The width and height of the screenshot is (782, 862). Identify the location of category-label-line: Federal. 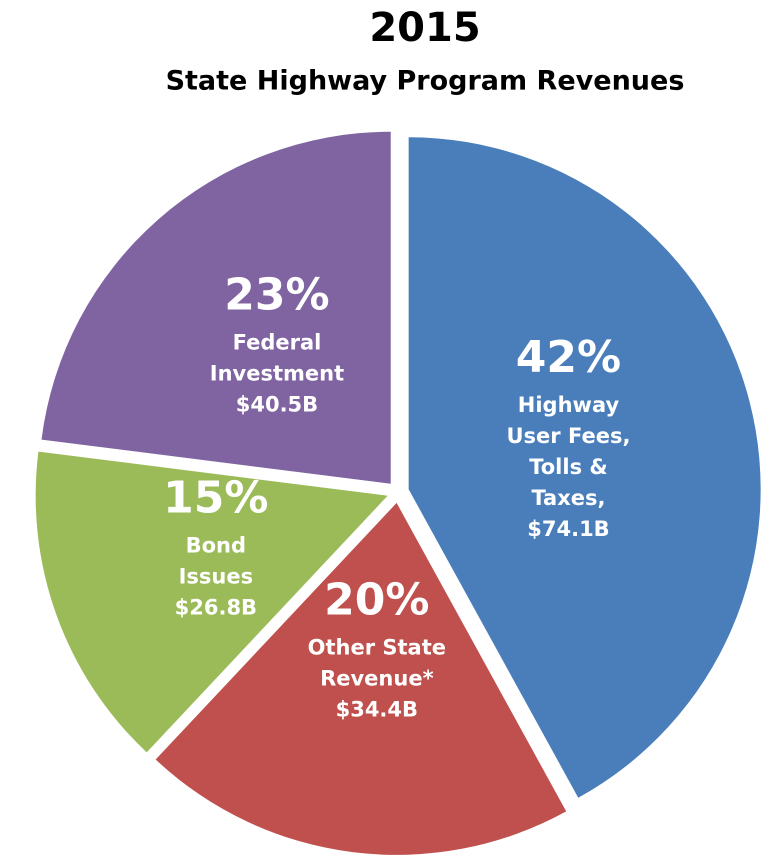
(277, 343).